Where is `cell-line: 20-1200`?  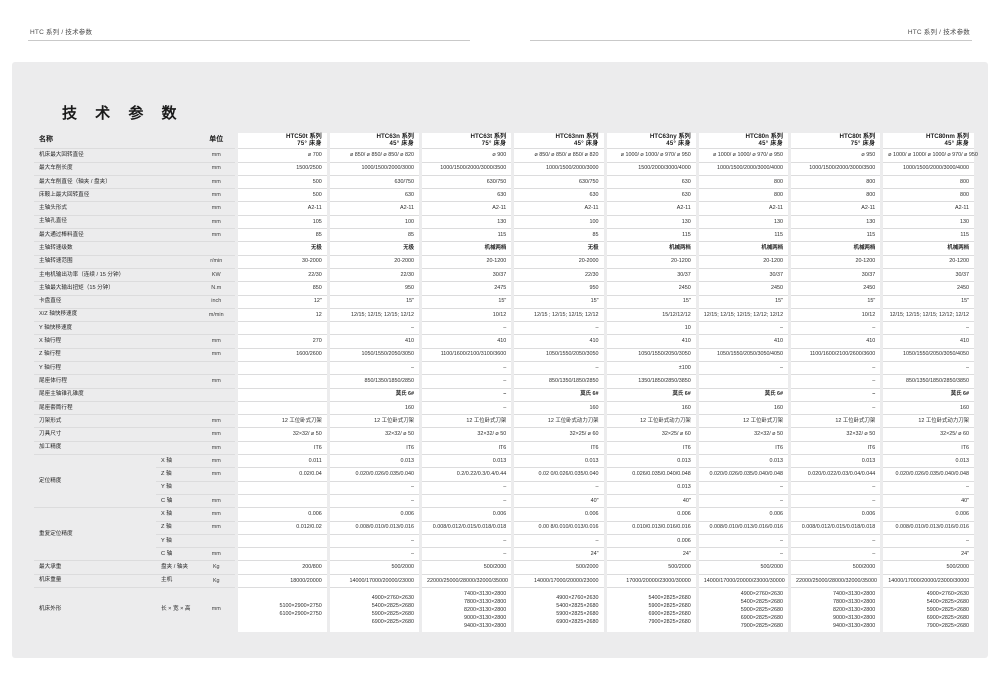
cell-line: 20-1200 is located at coordinates (496, 261).